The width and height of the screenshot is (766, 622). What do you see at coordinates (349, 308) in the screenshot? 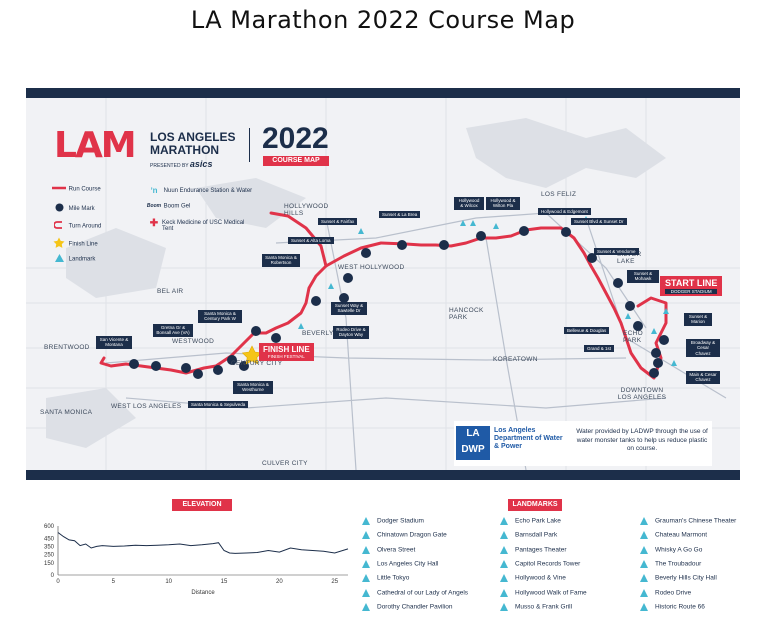
I see `callout: Sunset Way & Sawtelle Dr` at bounding box center [349, 308].